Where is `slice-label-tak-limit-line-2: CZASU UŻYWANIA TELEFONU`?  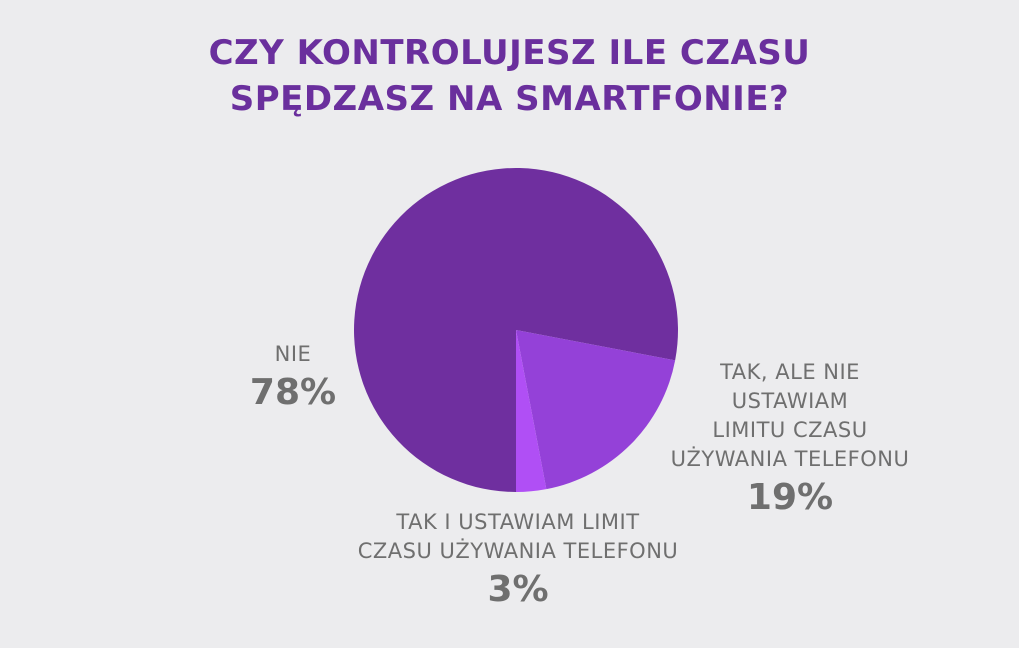 slice-label-tak-limit-line-2: CZASU UŻYWANIA TELEFONU is located at coordinates (518, 551).